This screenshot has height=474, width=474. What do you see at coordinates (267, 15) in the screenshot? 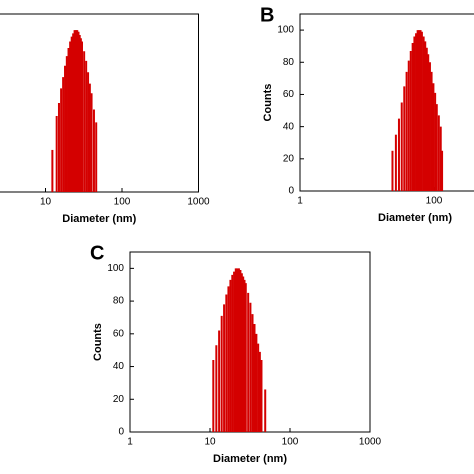
I see `panel-label: B` at bounding box center [267, 15].